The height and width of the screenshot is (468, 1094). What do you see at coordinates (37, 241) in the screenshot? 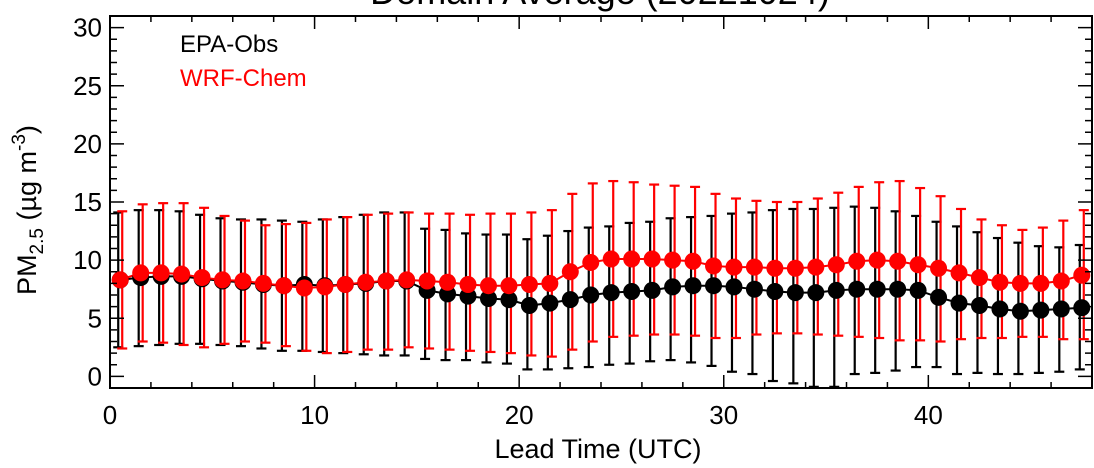
I see `y-label-subscript: 2.5` at bounding box center [37, 241].